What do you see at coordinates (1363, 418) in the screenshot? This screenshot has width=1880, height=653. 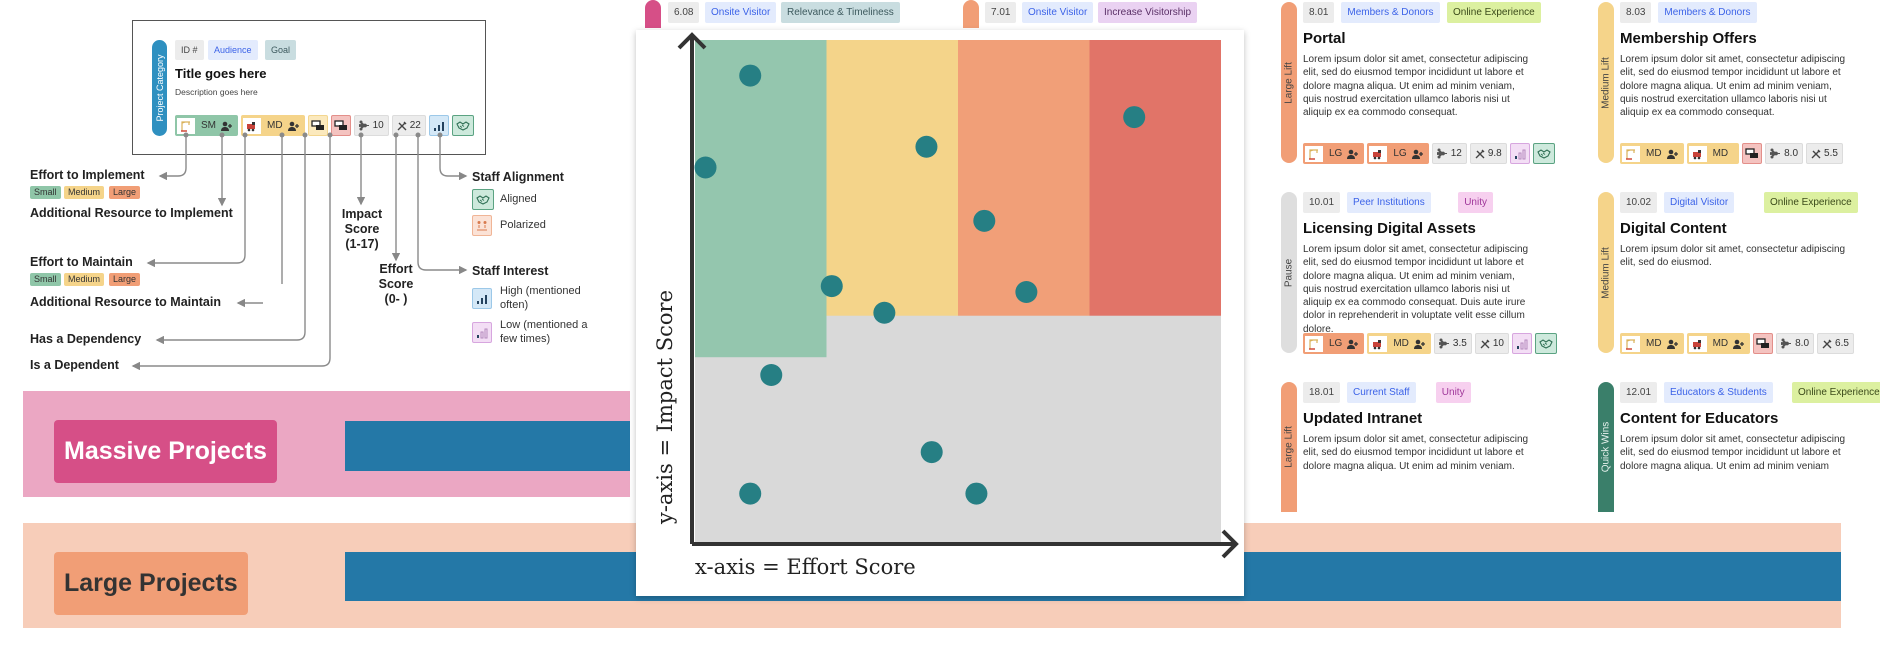 I see `card-title: Updated Intranet` at bounding box center [1363, 418].